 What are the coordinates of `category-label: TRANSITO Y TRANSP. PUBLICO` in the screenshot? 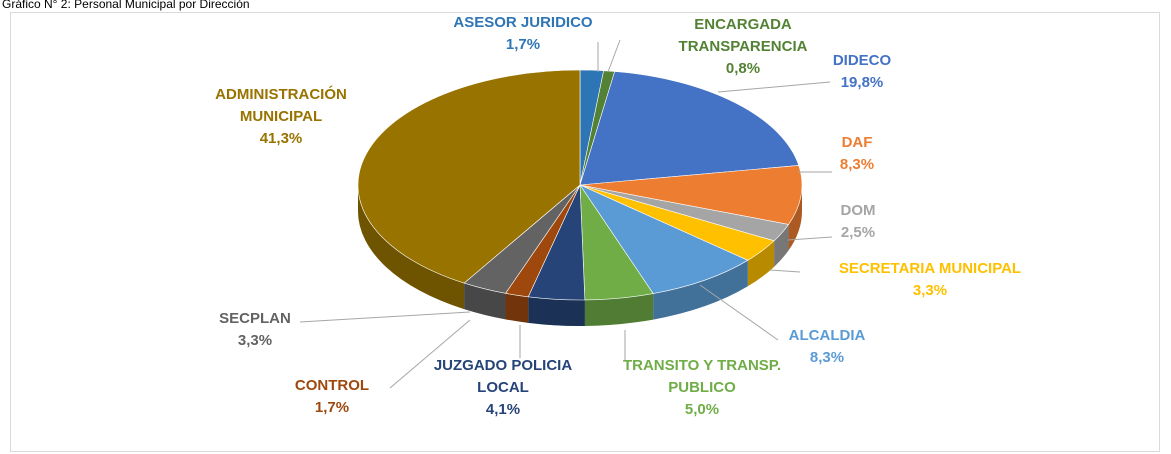 It's located at (702, 376).